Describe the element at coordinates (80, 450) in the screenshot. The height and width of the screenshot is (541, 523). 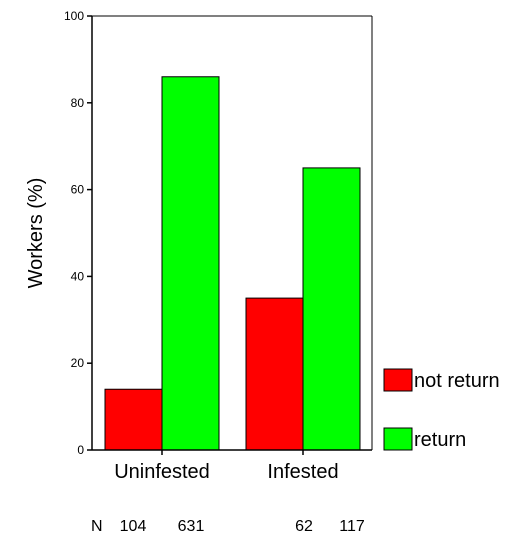
I see `y-tick-label: 0` at that location.